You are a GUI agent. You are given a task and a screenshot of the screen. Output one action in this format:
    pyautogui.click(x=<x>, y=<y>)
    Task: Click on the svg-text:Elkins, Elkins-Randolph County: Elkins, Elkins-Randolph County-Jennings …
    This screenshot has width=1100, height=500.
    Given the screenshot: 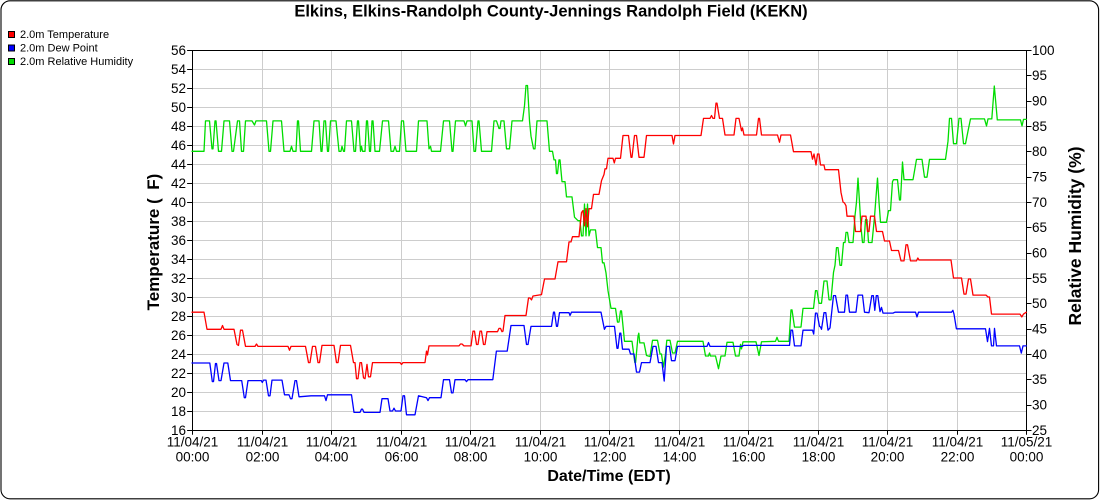 What is the action you would take?
    pyautogui.click(x=550, y=12)
    